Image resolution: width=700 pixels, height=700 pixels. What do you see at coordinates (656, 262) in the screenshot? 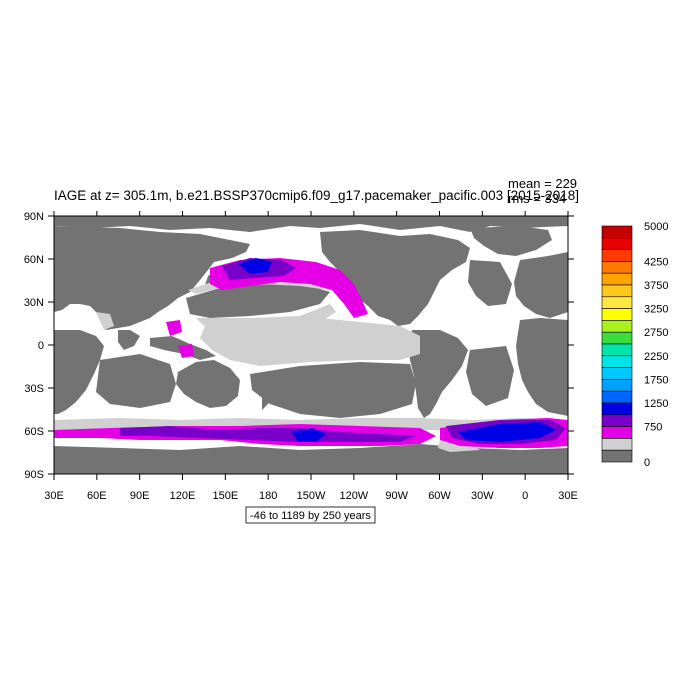
I see `colorbar-label: 4250` at bounding box center [656, 262].